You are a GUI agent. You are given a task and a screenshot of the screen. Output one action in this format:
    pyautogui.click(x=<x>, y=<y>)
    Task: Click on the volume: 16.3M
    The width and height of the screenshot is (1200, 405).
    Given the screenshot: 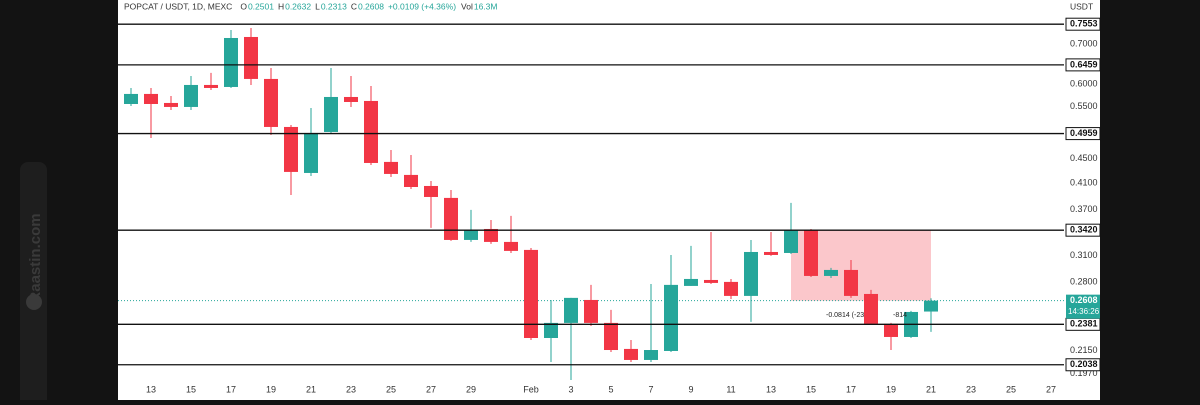 What is the action you would take?
    pyautogui.click(x=486, y=6)
    